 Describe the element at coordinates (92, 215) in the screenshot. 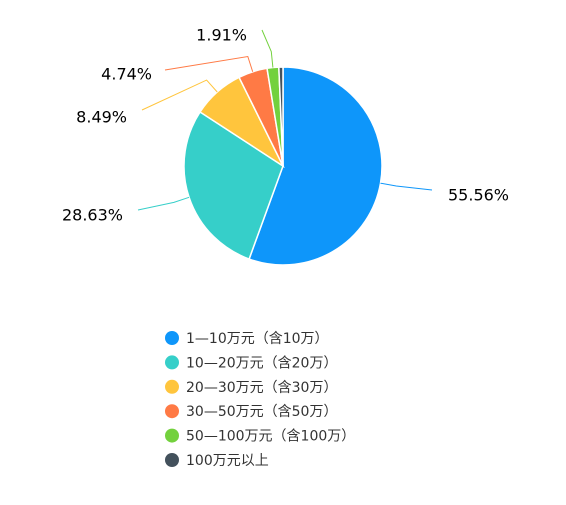

I see `value-label: 28.63%` at that location.